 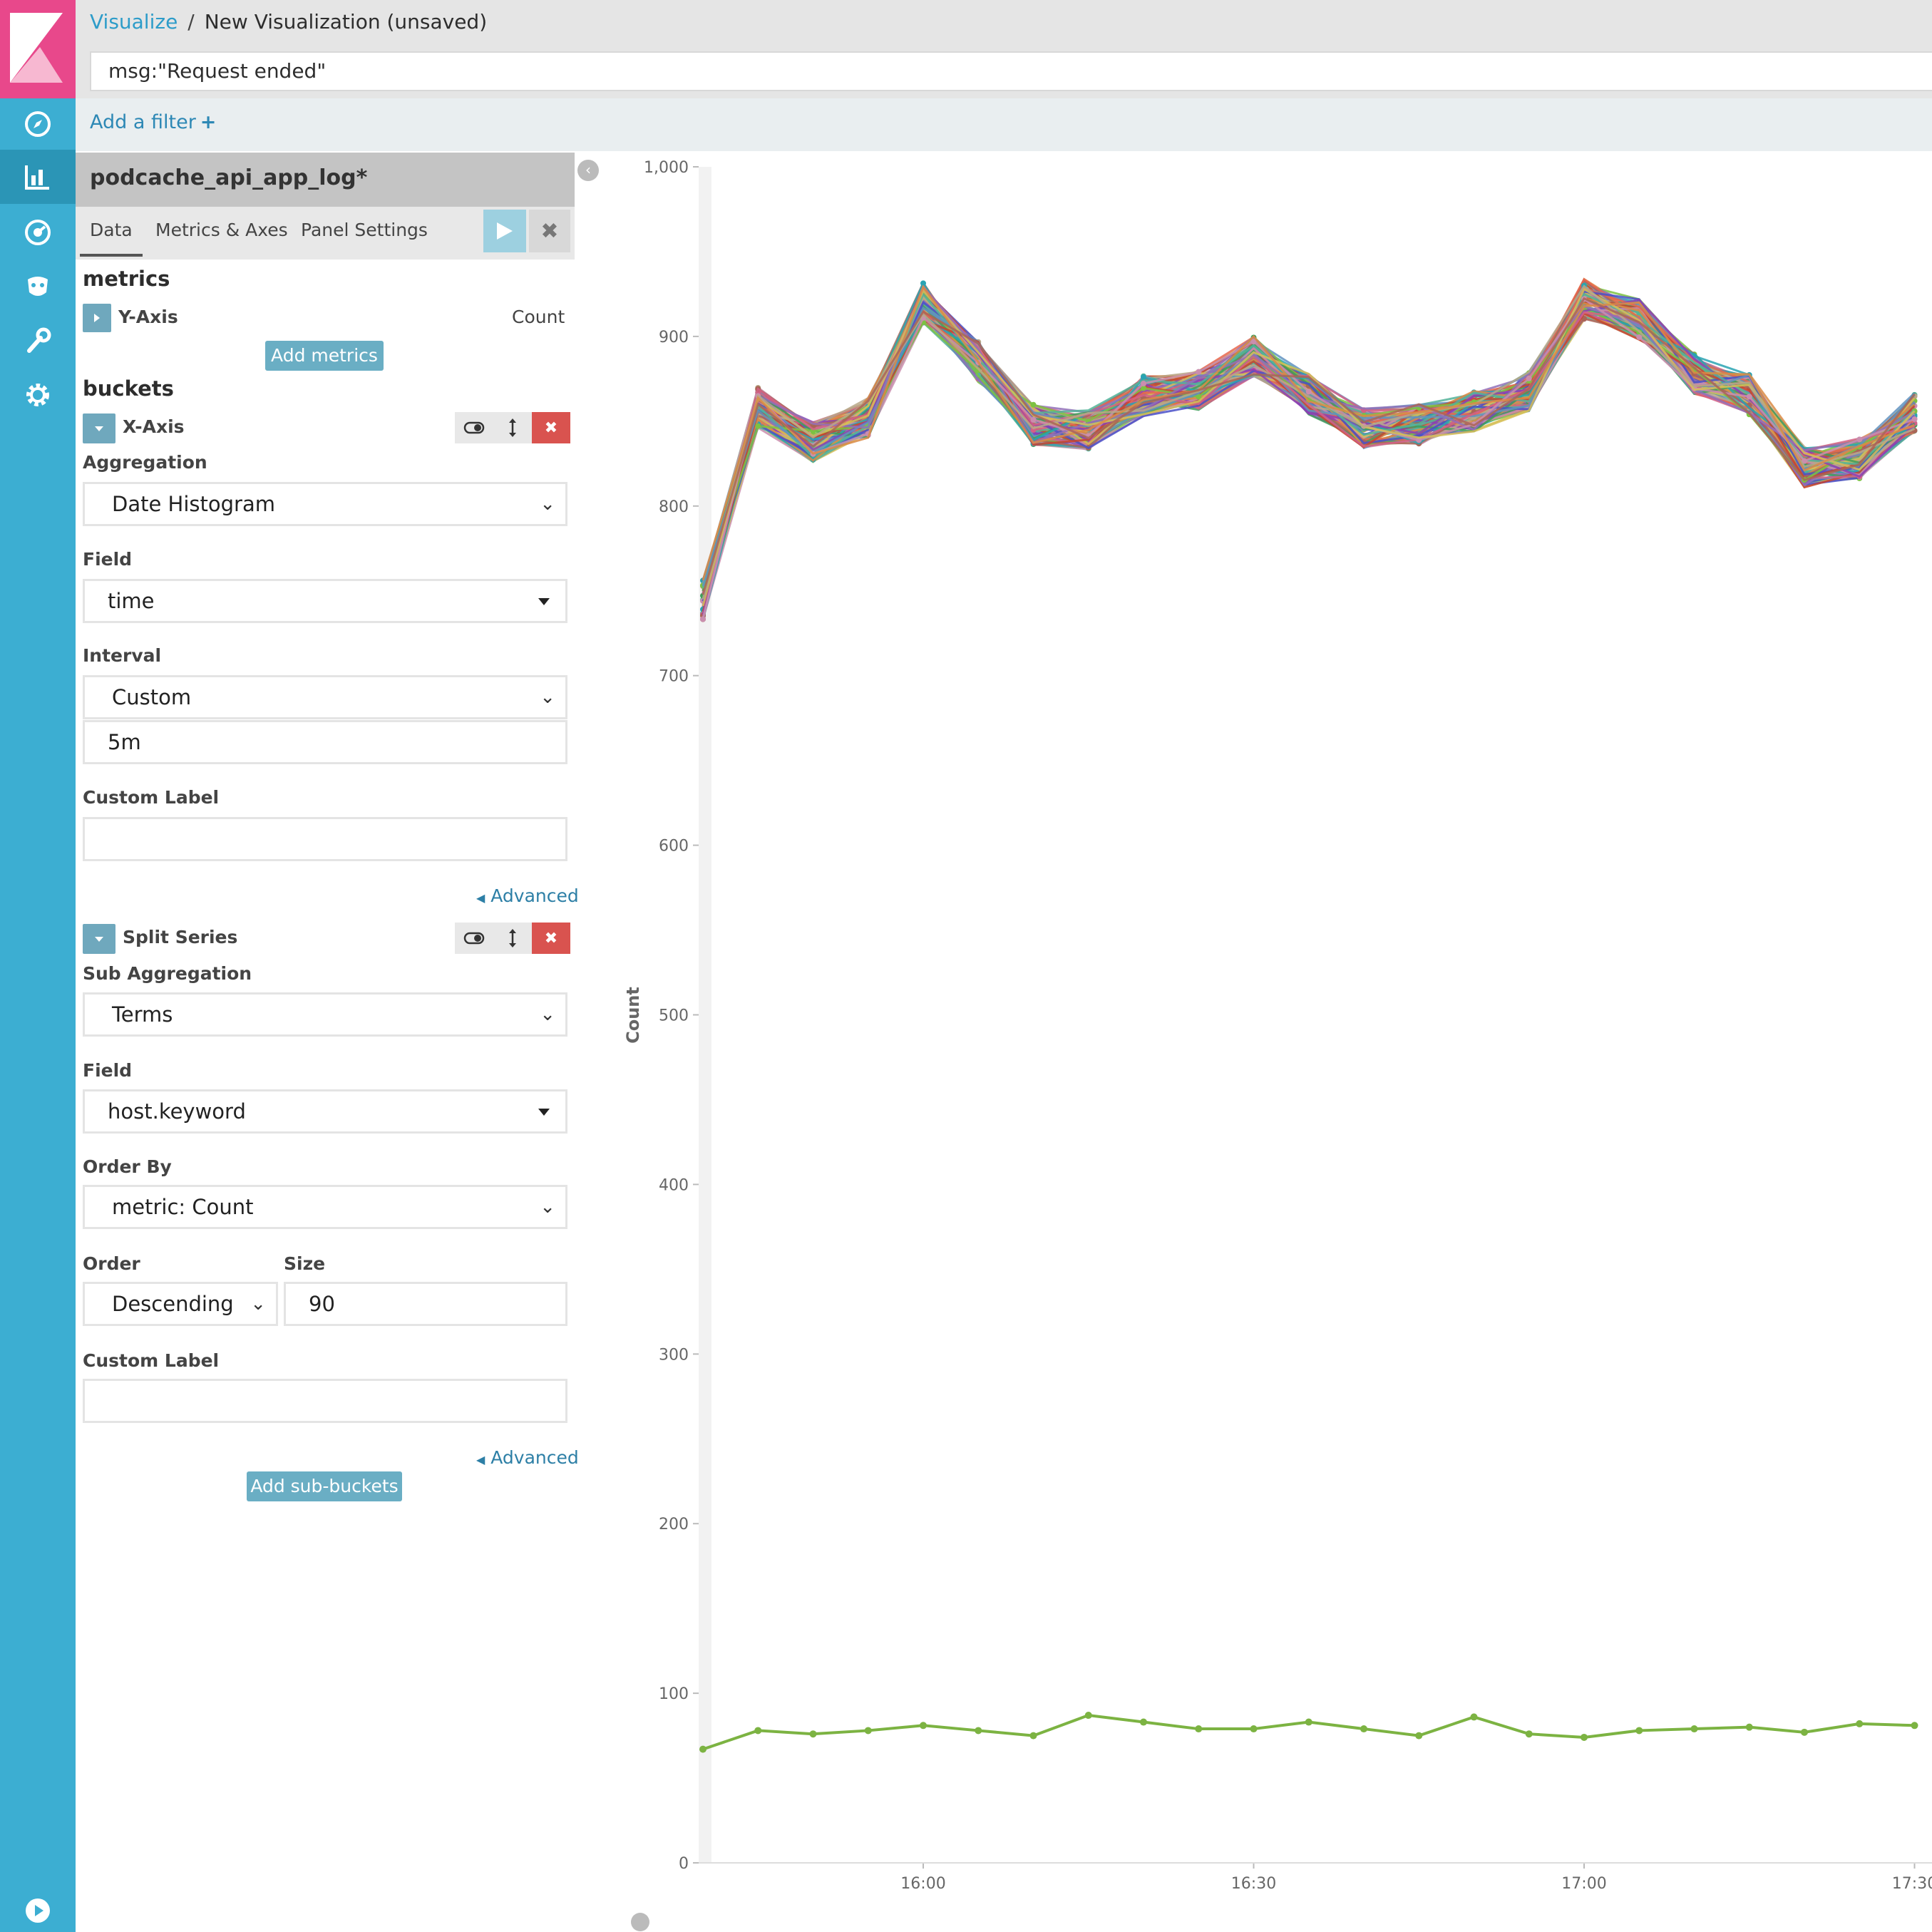 I want to click on size-input: 90, so click(x=425, y=1304).